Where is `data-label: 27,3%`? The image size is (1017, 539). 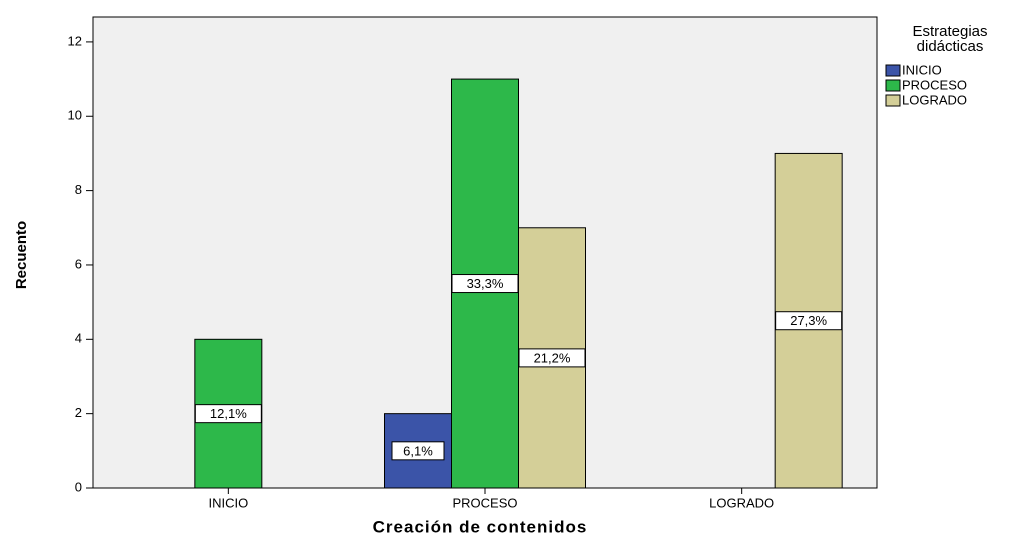 data-label: 27,3% is located at coordinates (808, 320).